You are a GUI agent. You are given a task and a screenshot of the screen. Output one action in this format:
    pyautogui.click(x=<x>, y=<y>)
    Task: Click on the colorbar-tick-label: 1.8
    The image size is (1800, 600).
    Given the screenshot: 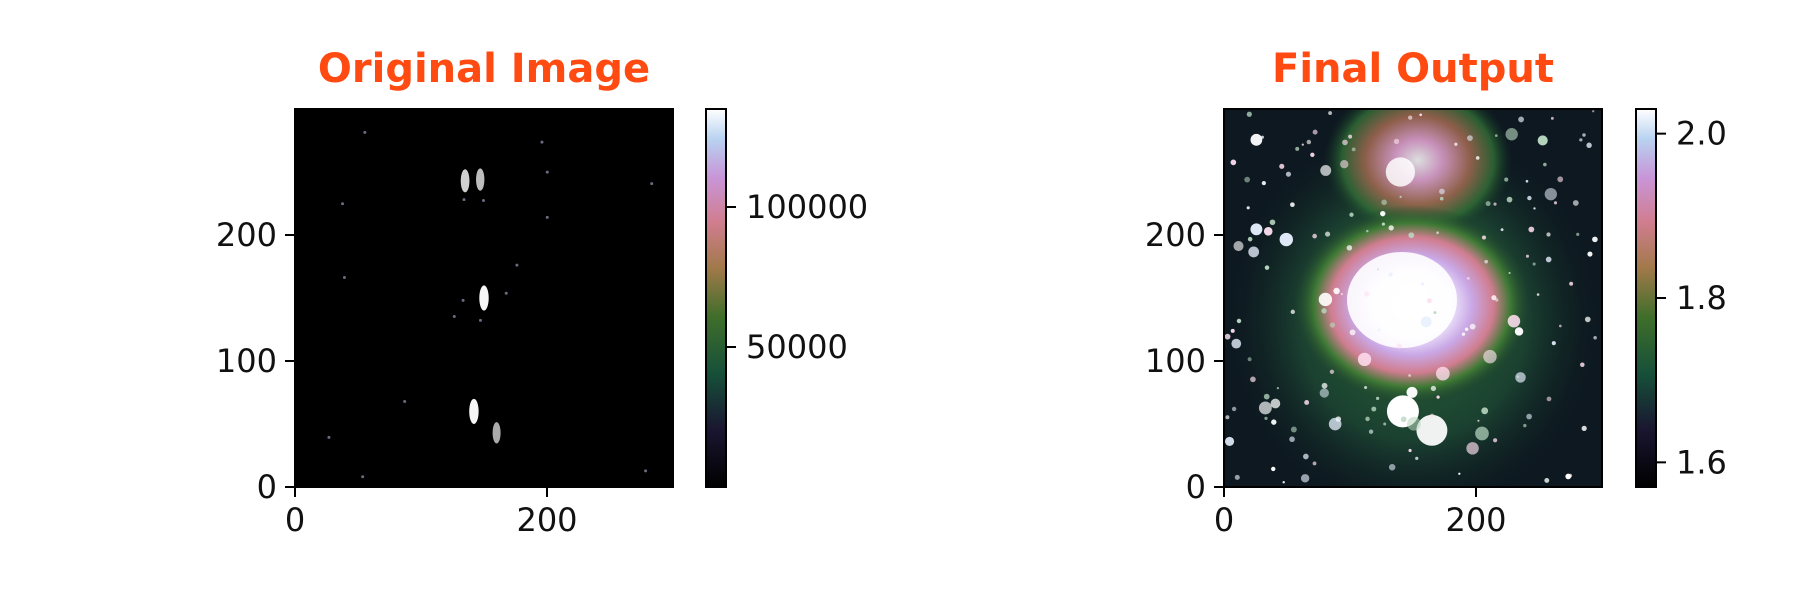 What is the action you would take?
    pyautogui.click(x=1701, y=298)
    